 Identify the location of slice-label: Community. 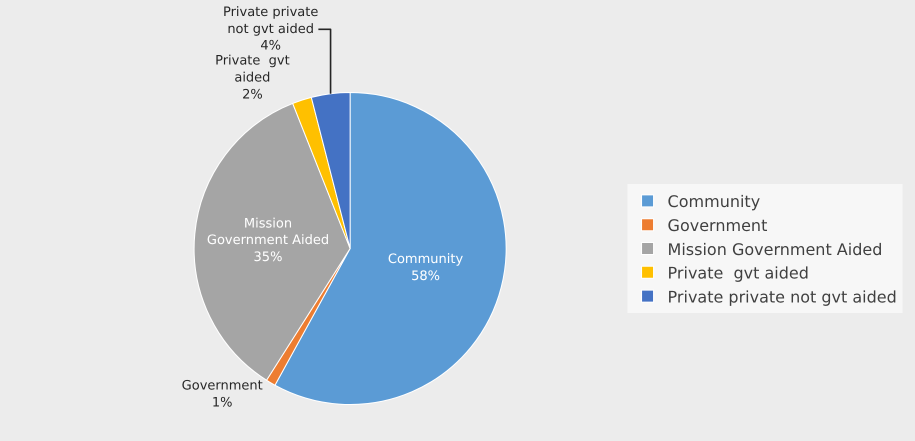
(426, 259).